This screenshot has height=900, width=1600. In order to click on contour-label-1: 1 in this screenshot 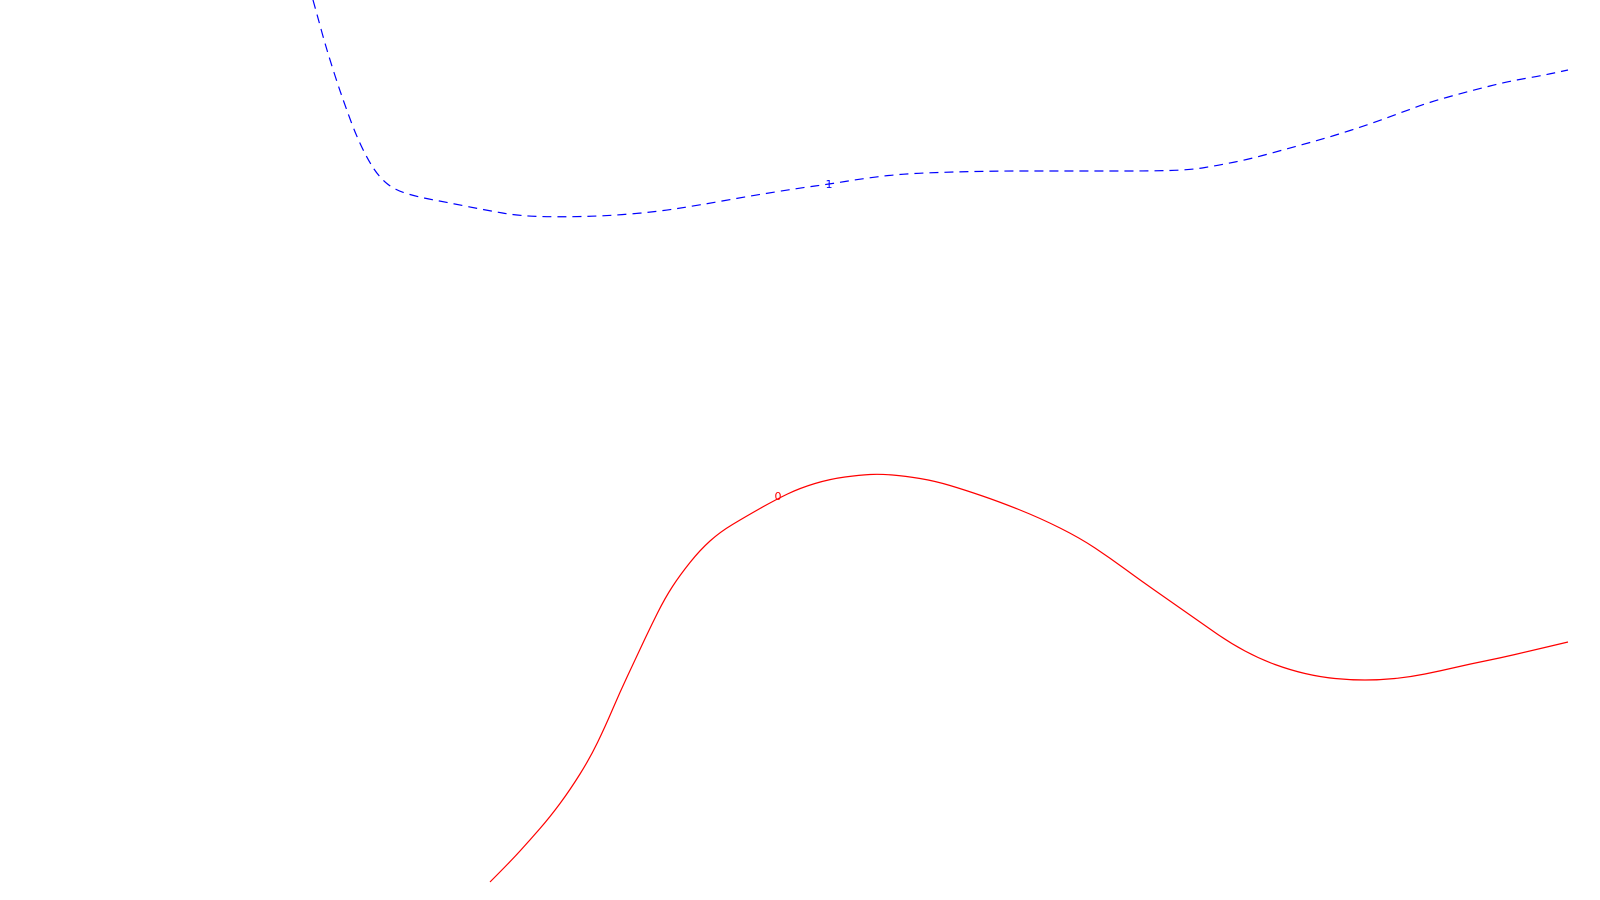, I will do `click(829, 184)`.